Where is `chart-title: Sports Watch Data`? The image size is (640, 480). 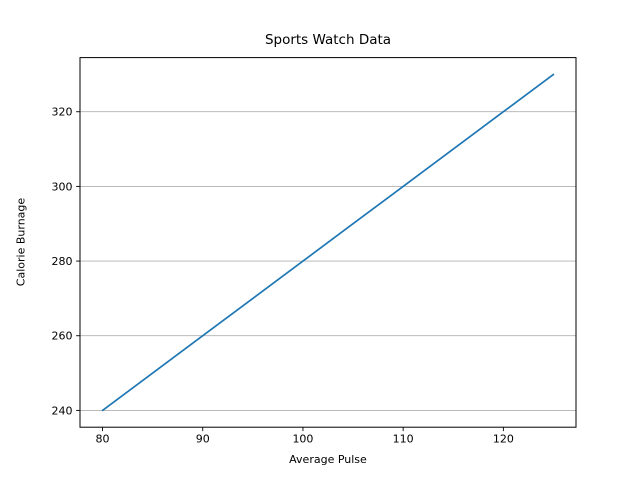 chart-title: Sports Watch Data is located at coordinates (328, 40).